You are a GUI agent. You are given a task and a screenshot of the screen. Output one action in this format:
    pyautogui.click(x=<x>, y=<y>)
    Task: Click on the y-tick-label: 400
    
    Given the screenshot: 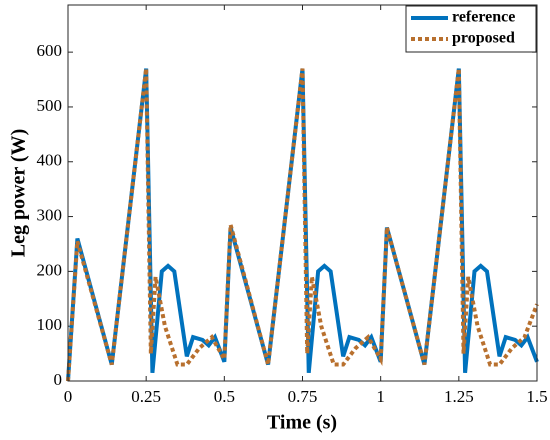 What is the action you would take?
    pyautogui.click(x=50, y=160)
    